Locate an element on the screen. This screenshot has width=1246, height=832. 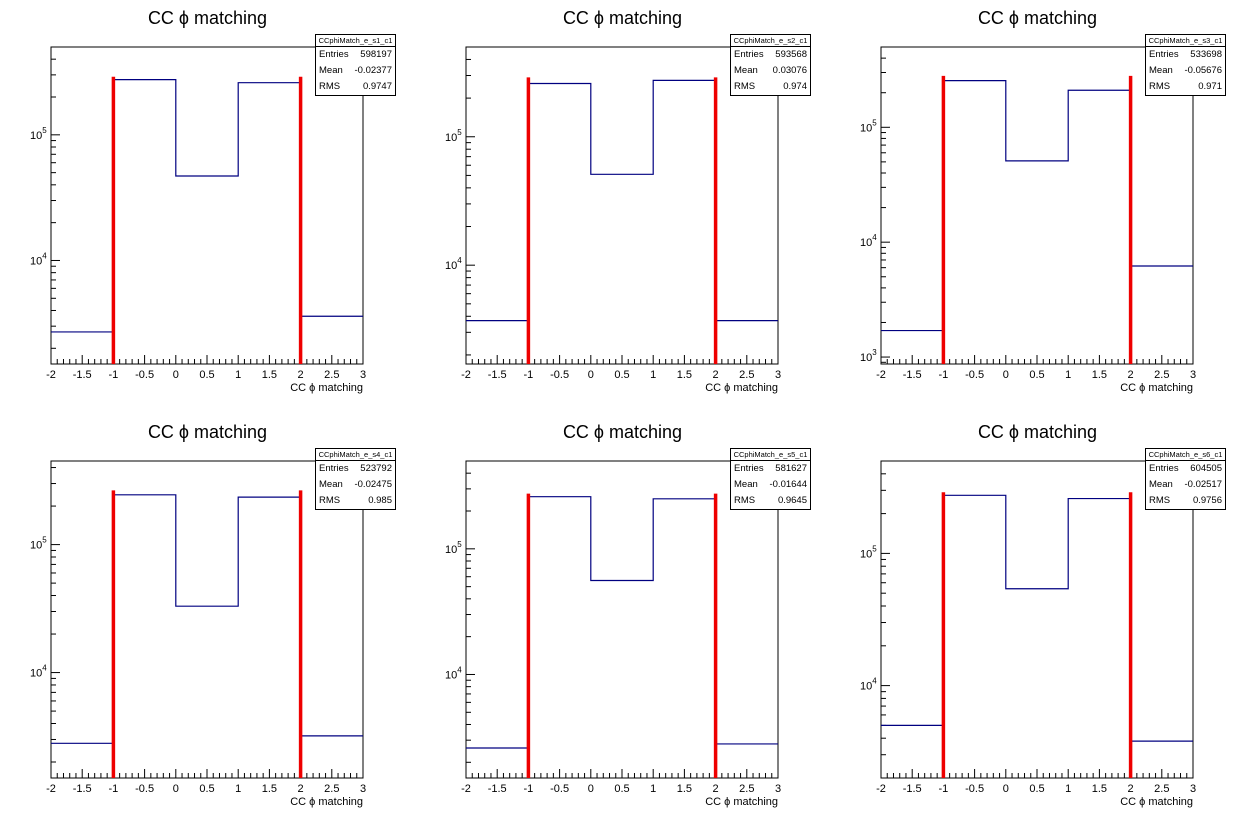
stats-row: Mean -0.02517 is located at coordinates (1185, 485).